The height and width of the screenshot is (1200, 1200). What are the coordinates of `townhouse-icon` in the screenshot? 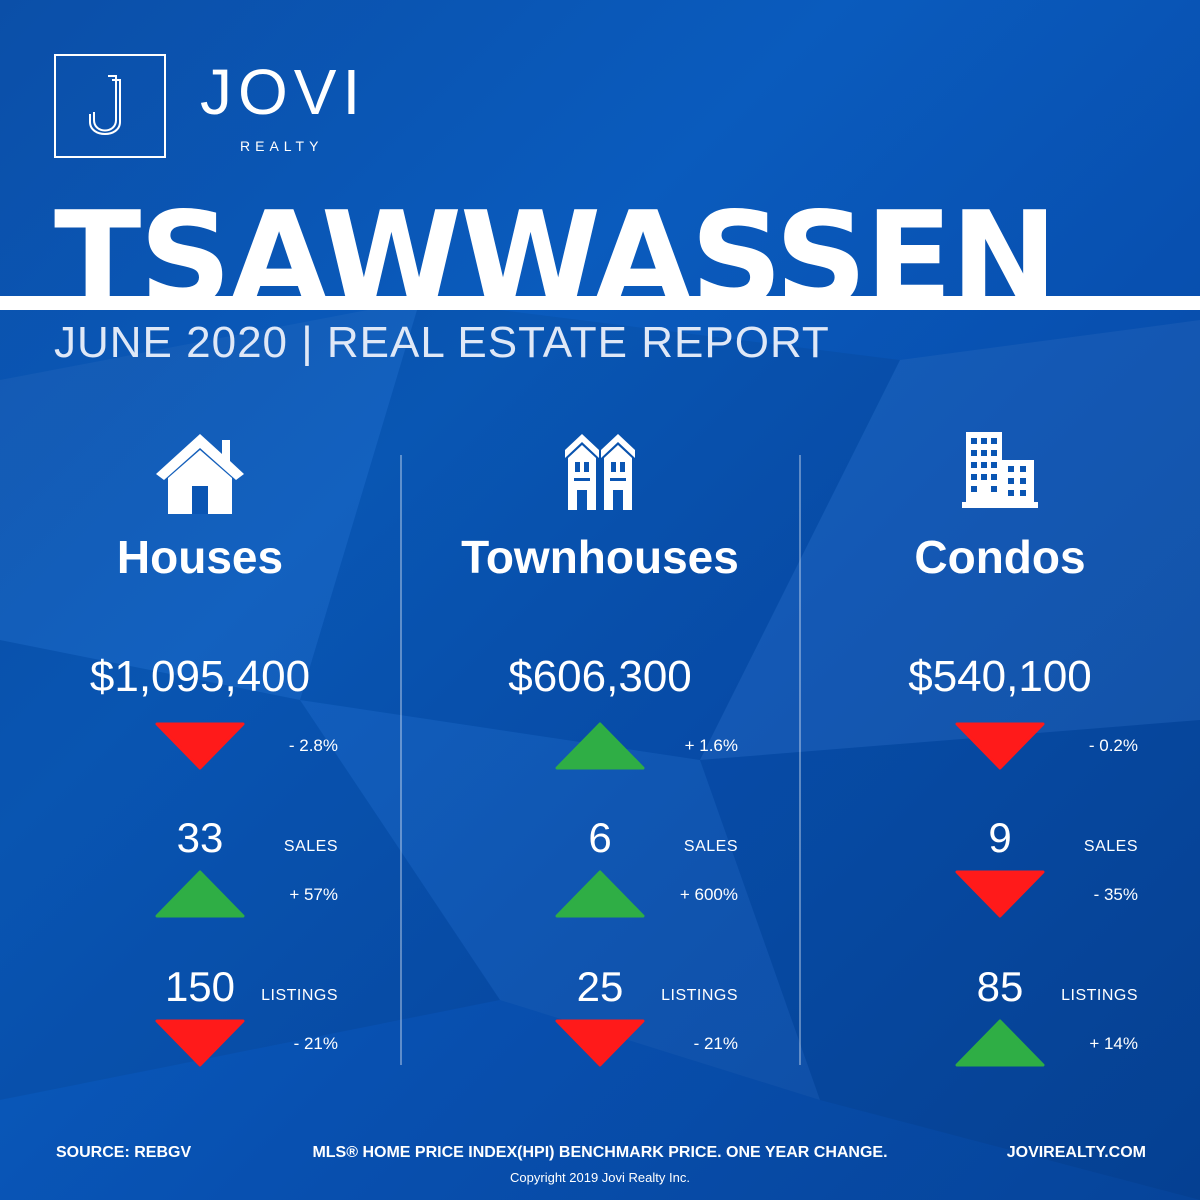 It's located at (600, 472).